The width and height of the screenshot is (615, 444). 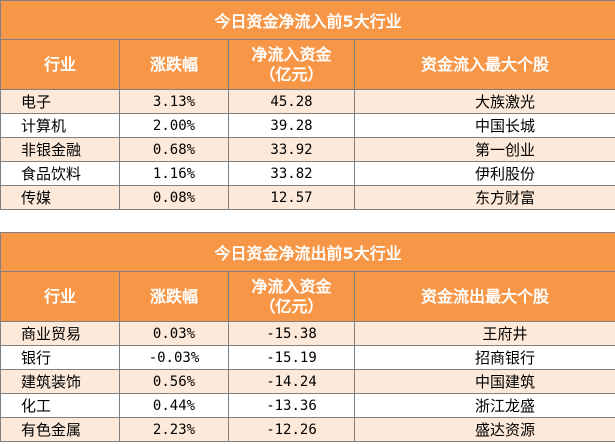 What do you see at coordinates (174, 197) in the screenshot?
I see `change-cell: 0.08%` at bounding box center [174, 197].